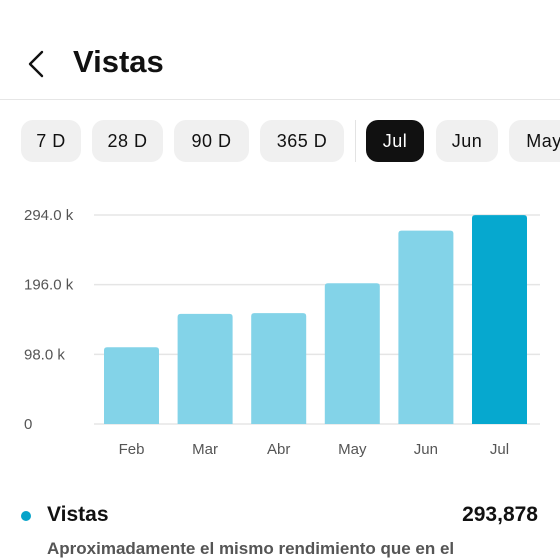  Describe the element at coordinates (28, 424) in the screenshot. I see `y-tick-label: 0` at that location.